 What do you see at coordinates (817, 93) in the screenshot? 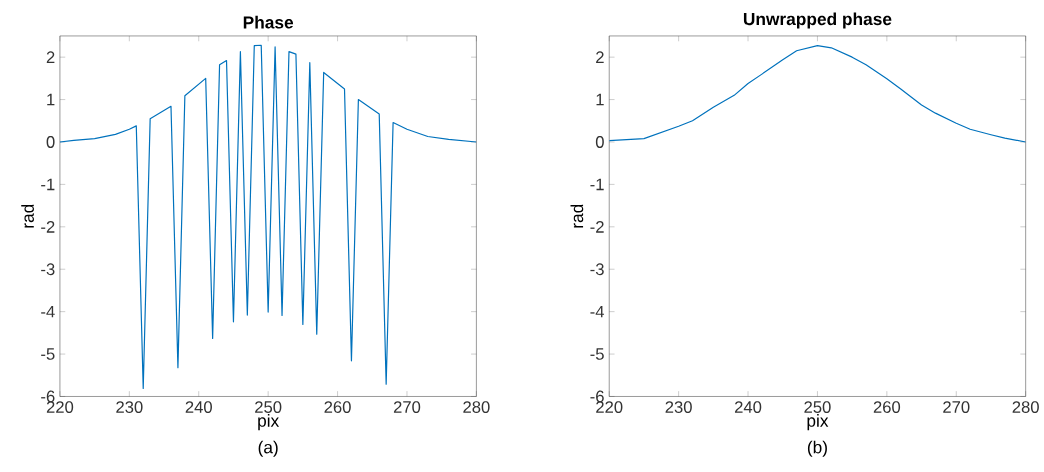
I see `line-series` at bounding box center [817, 93].